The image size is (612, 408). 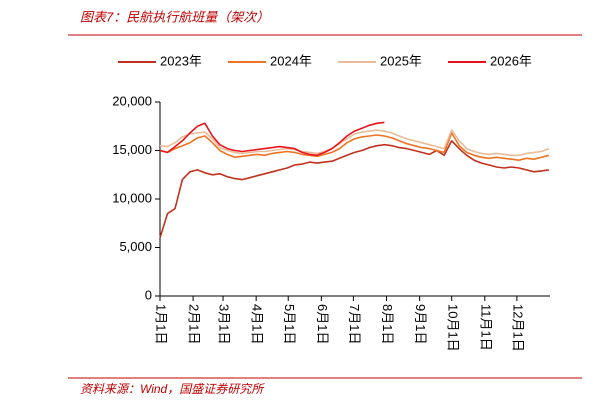 I want to click on x-tick-label: 7月1日, so click(x=354, y=324).